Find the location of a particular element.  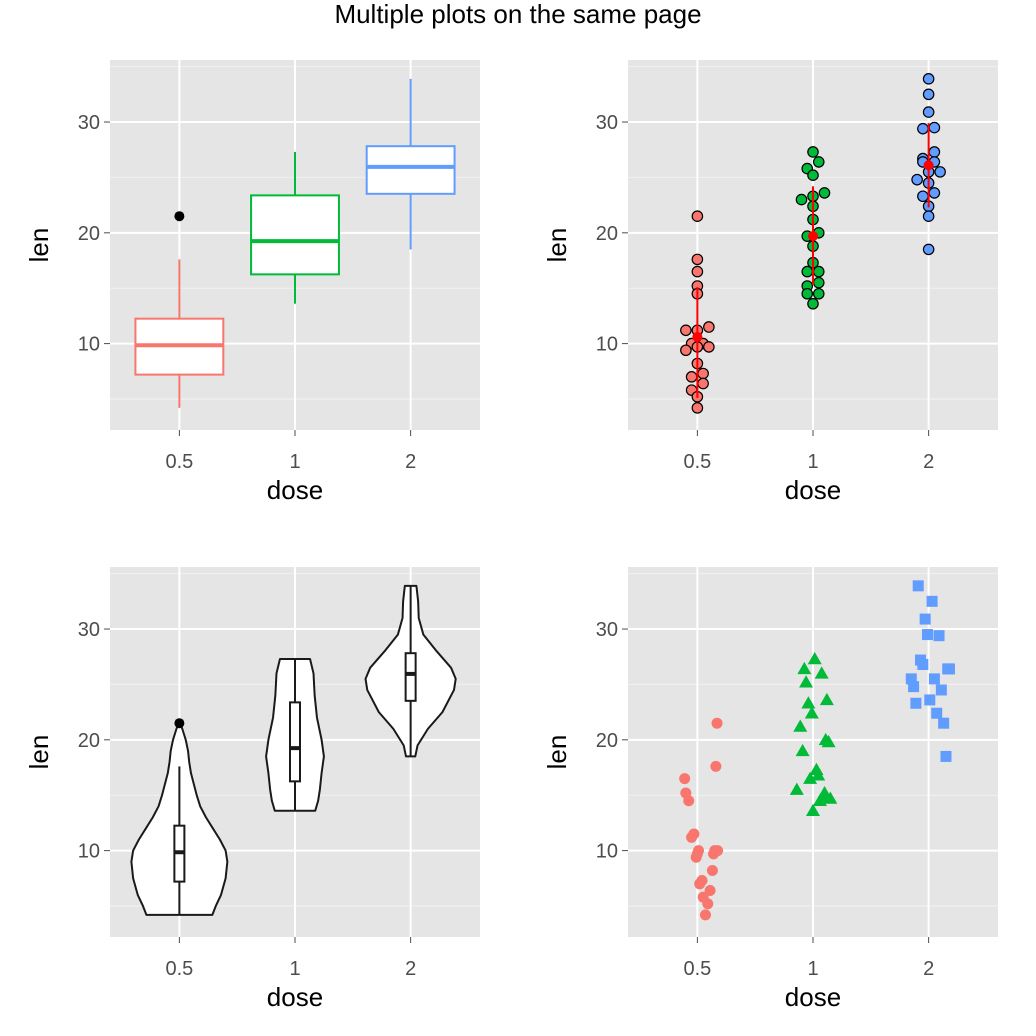

x-tick-label: 0.5 is located at coordinates (697, 969).